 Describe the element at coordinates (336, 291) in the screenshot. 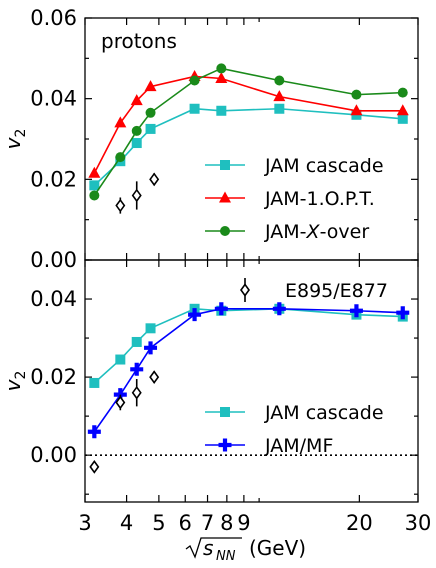

I see `legend-label: E895/E877` at that location.